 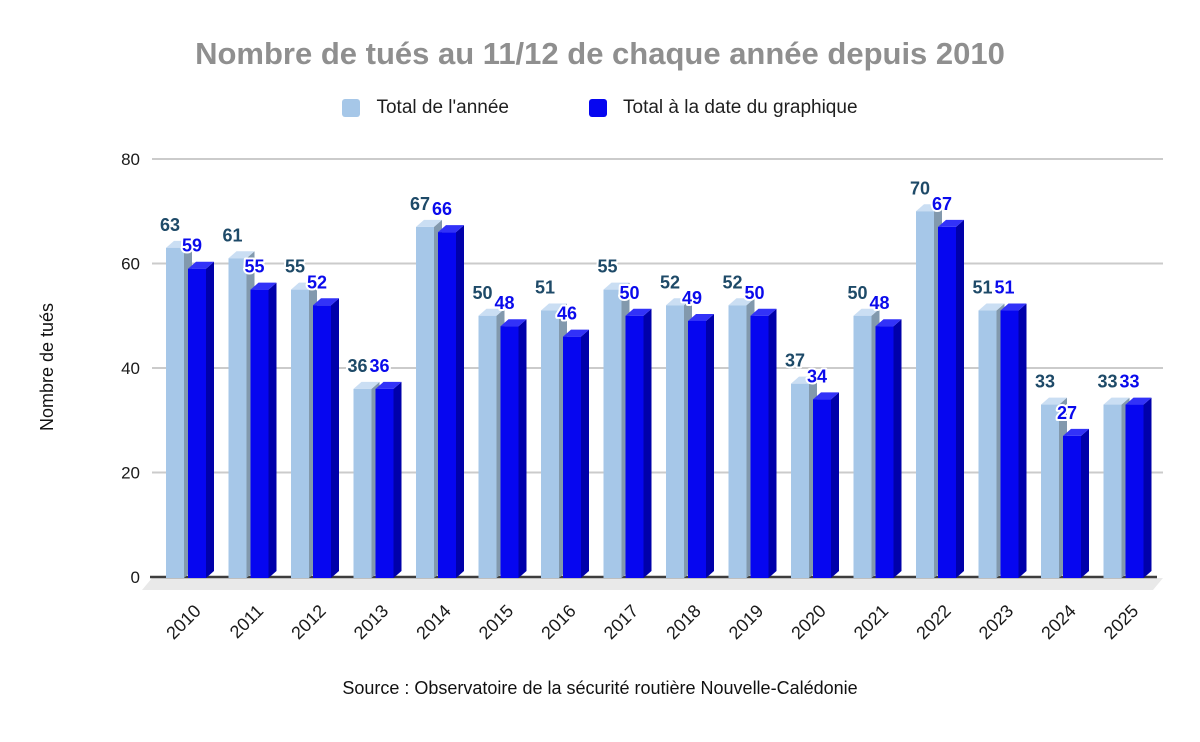 I want to click on legend-item-total-annee: Total de l'année, so click(x=425, y=108).